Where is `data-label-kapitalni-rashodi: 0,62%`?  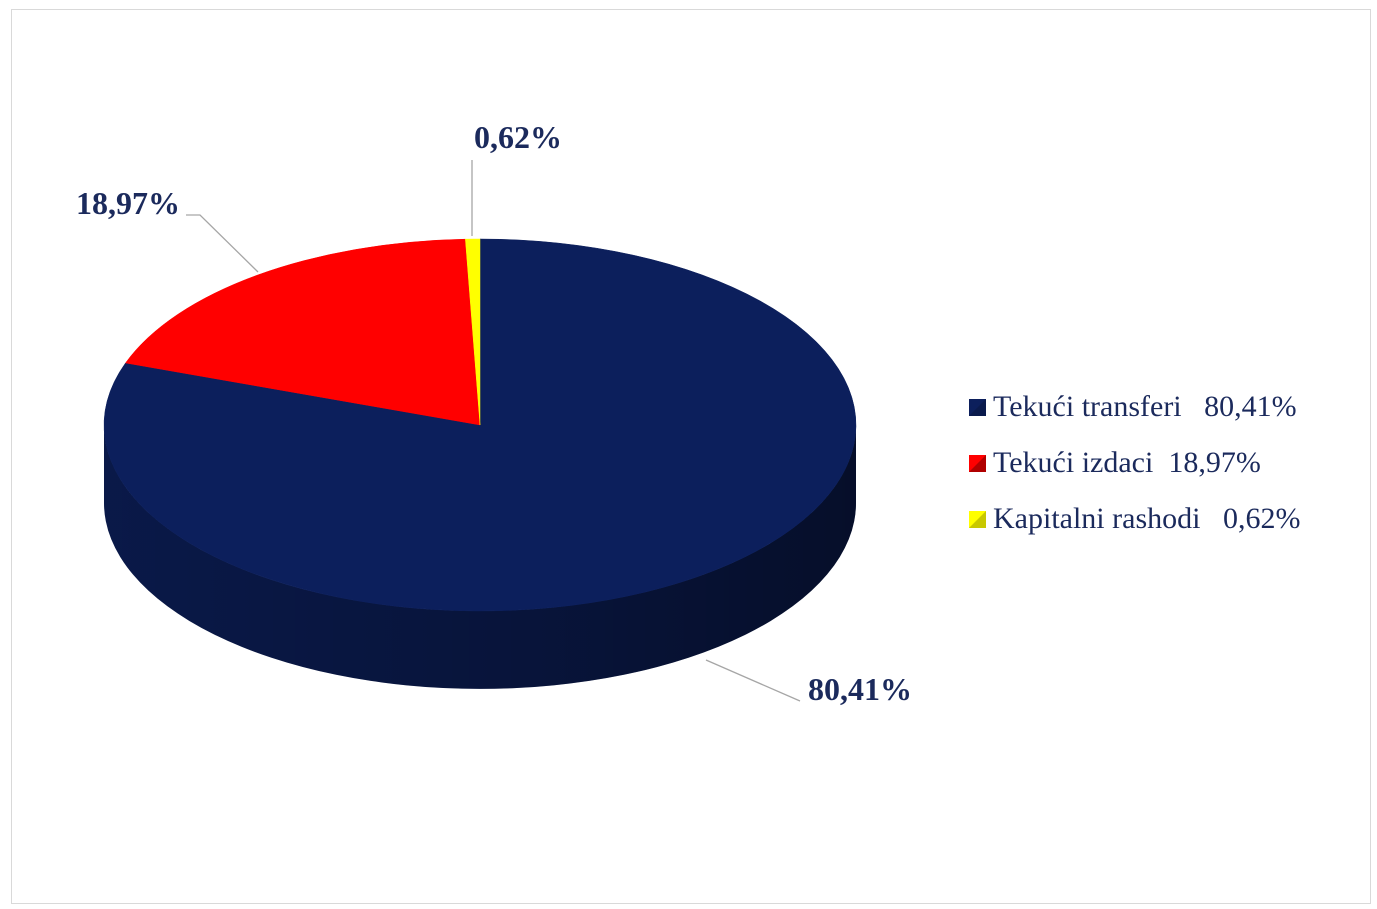 data-label-kapitalni-rashodi: 0,62% is located at coordinates (518, 137).